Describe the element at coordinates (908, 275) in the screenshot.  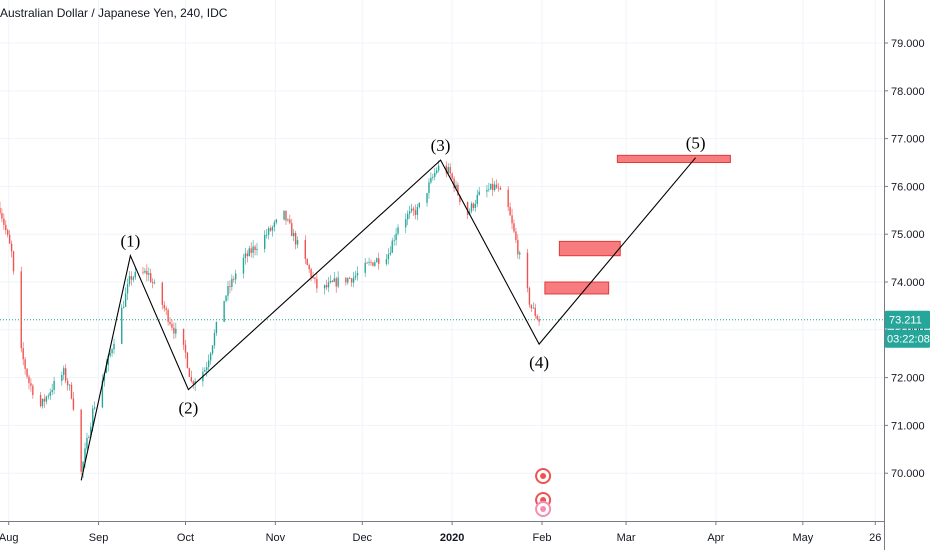
I see `price-scale` at that location.